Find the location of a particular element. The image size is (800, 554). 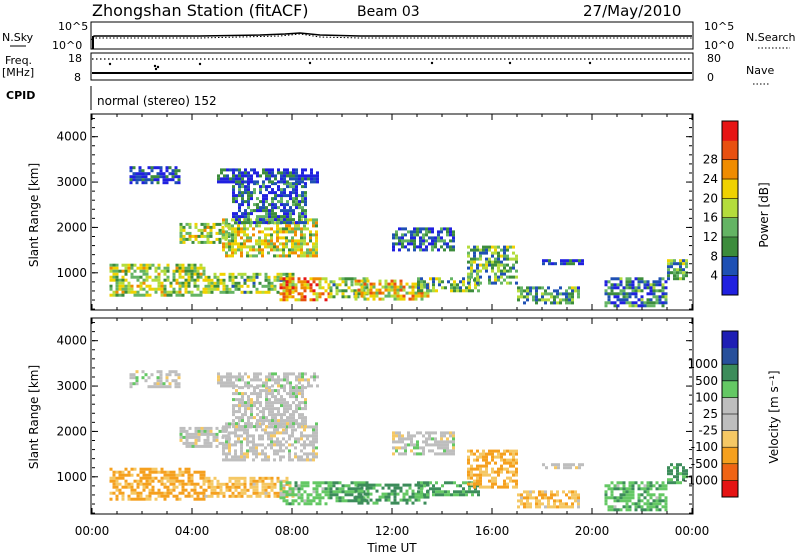

freq-label: Freq. is located at coordinates (18, 60).